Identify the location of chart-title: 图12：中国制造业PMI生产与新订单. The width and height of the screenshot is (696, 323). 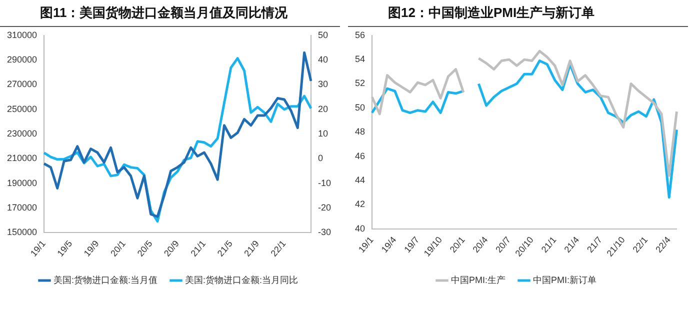
(518, 13).